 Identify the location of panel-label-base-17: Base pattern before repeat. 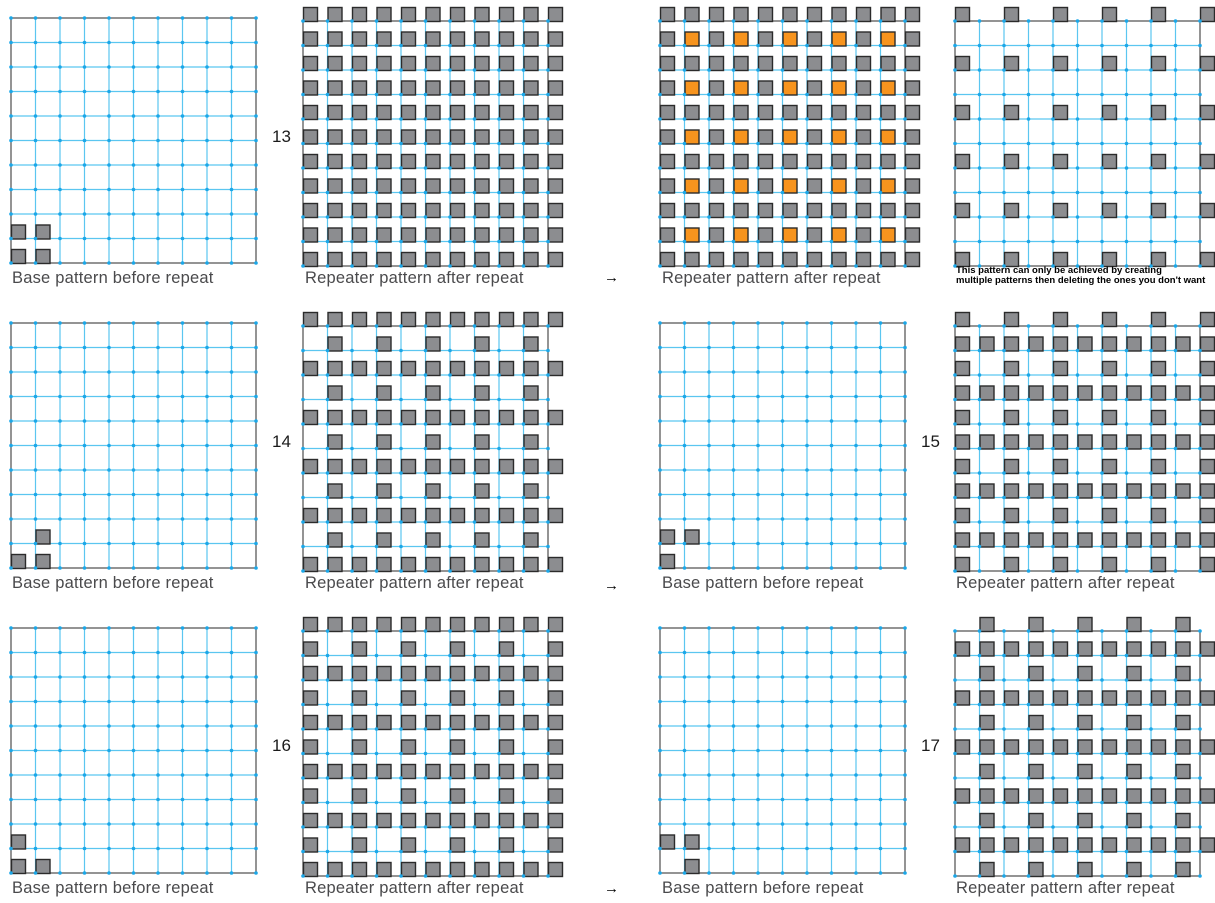
(763, 888).